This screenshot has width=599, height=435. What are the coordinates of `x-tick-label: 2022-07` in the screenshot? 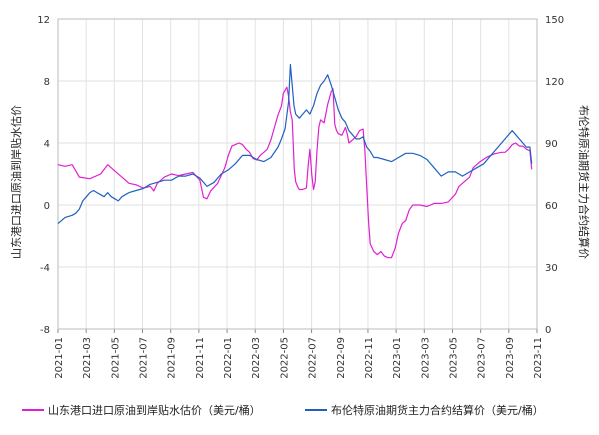 It's located at (313, 358).